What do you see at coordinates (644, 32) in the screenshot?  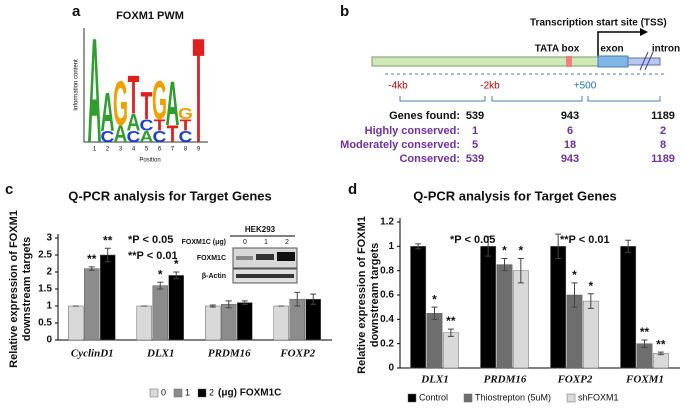 I see `tss-arrowhead` at bounding box center [644, 32].